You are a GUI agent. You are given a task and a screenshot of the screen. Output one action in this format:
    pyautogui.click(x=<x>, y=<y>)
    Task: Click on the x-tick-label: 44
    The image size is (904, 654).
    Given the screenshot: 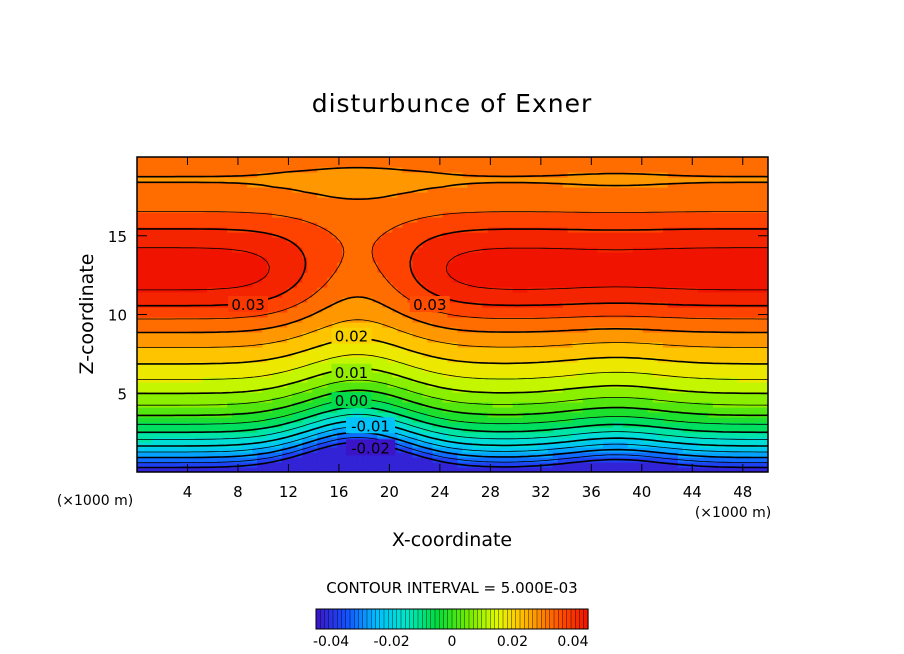 What is the action you would take?
    pyautogui.click(x=692, y=492)
    